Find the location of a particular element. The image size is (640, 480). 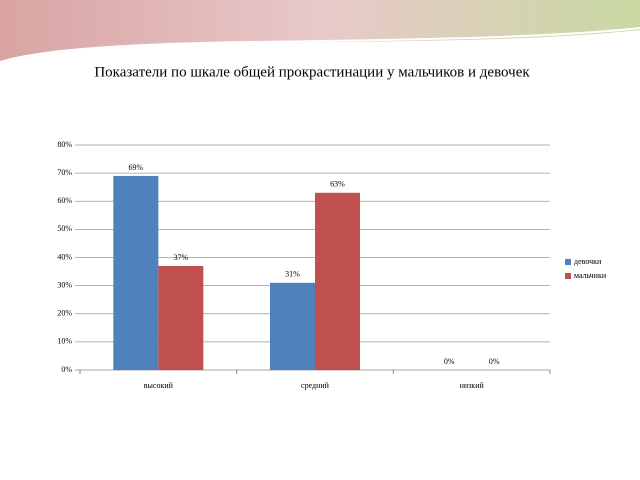

x-tick-label: средний is located at coordinates (315, 385).